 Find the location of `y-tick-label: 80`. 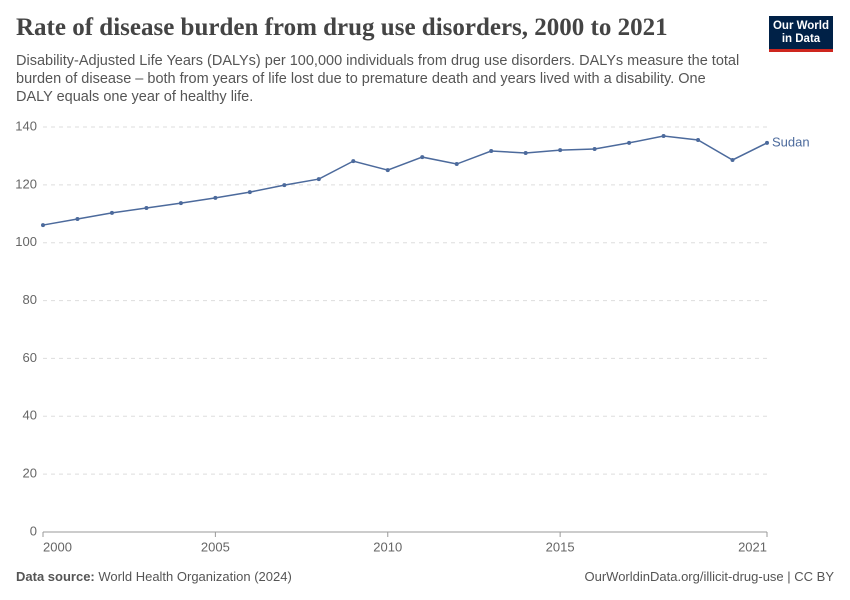

y-tick-label: 80 is located at coordinates (30, 299).